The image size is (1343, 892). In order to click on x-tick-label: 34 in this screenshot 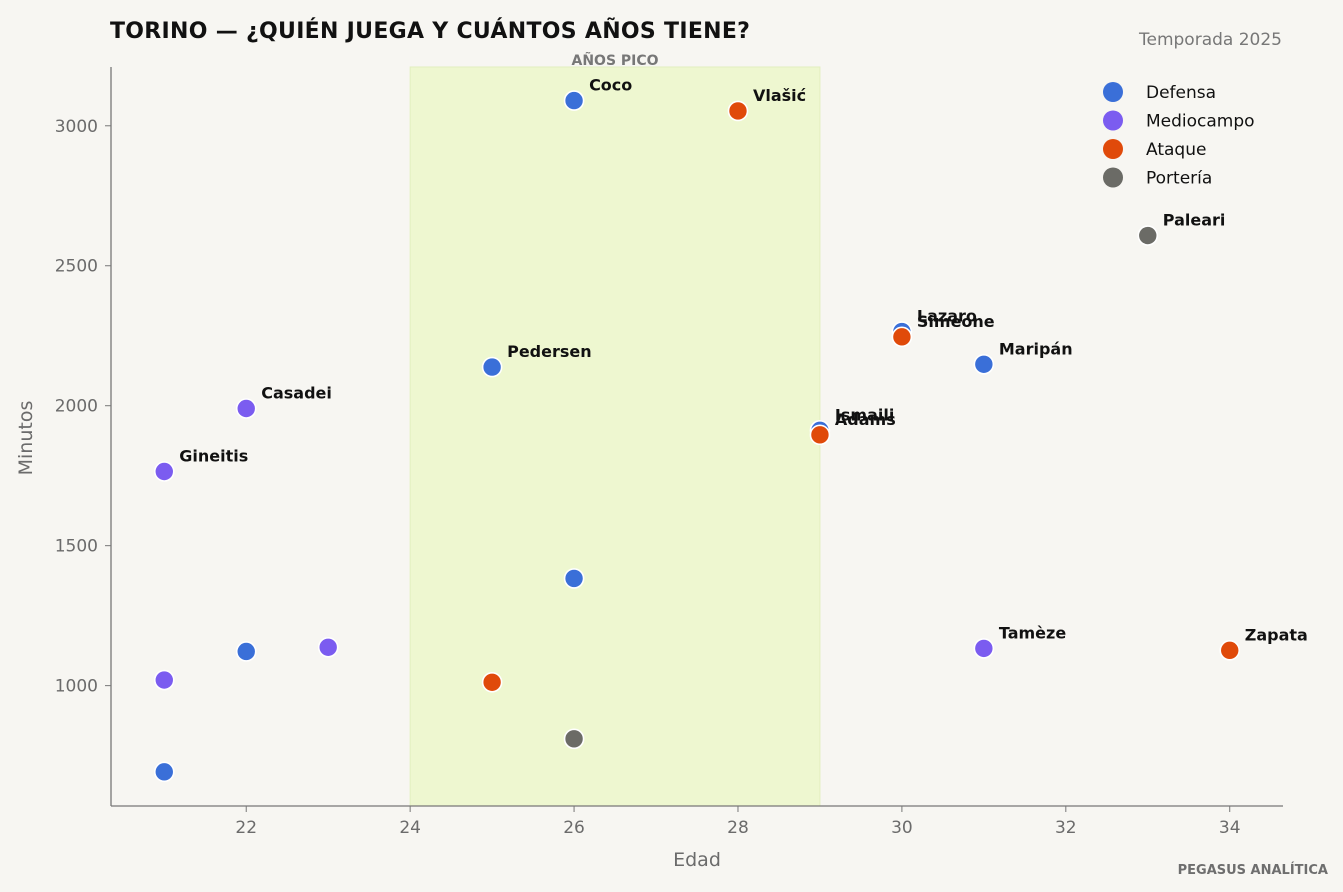, I will do `click(1230, 828)`.